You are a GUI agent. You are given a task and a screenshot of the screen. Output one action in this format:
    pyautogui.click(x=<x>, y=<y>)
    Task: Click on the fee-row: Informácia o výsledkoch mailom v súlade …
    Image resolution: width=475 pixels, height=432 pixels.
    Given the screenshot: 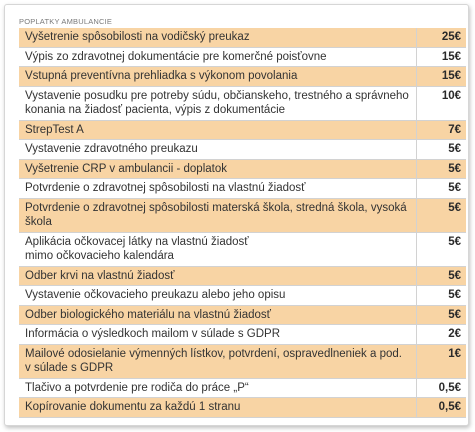 What is the action you would take?
    pyautogui.click(x=242, y=334)
    